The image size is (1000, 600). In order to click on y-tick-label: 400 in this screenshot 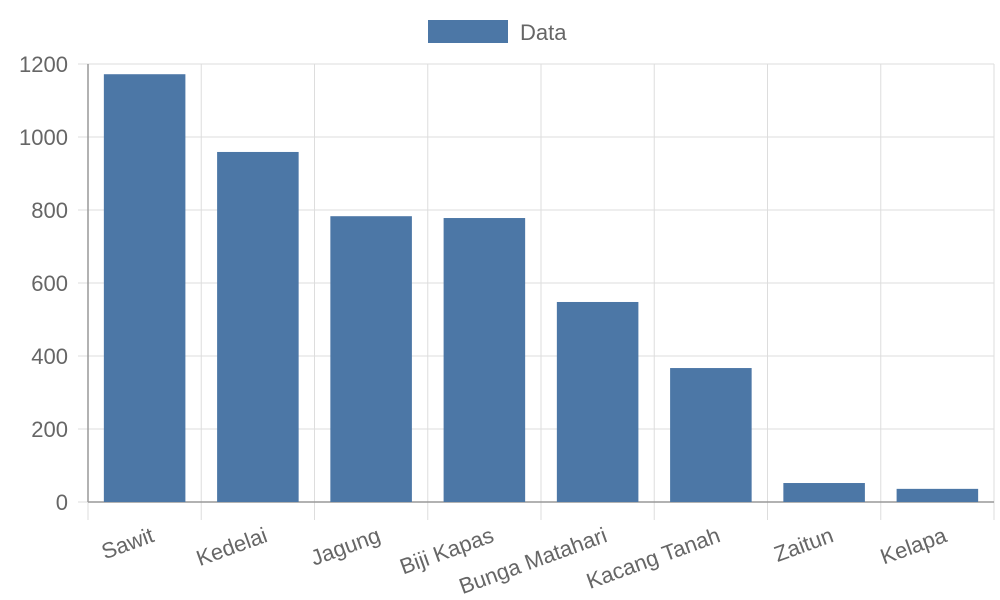, I will do `click(49, 356)`.